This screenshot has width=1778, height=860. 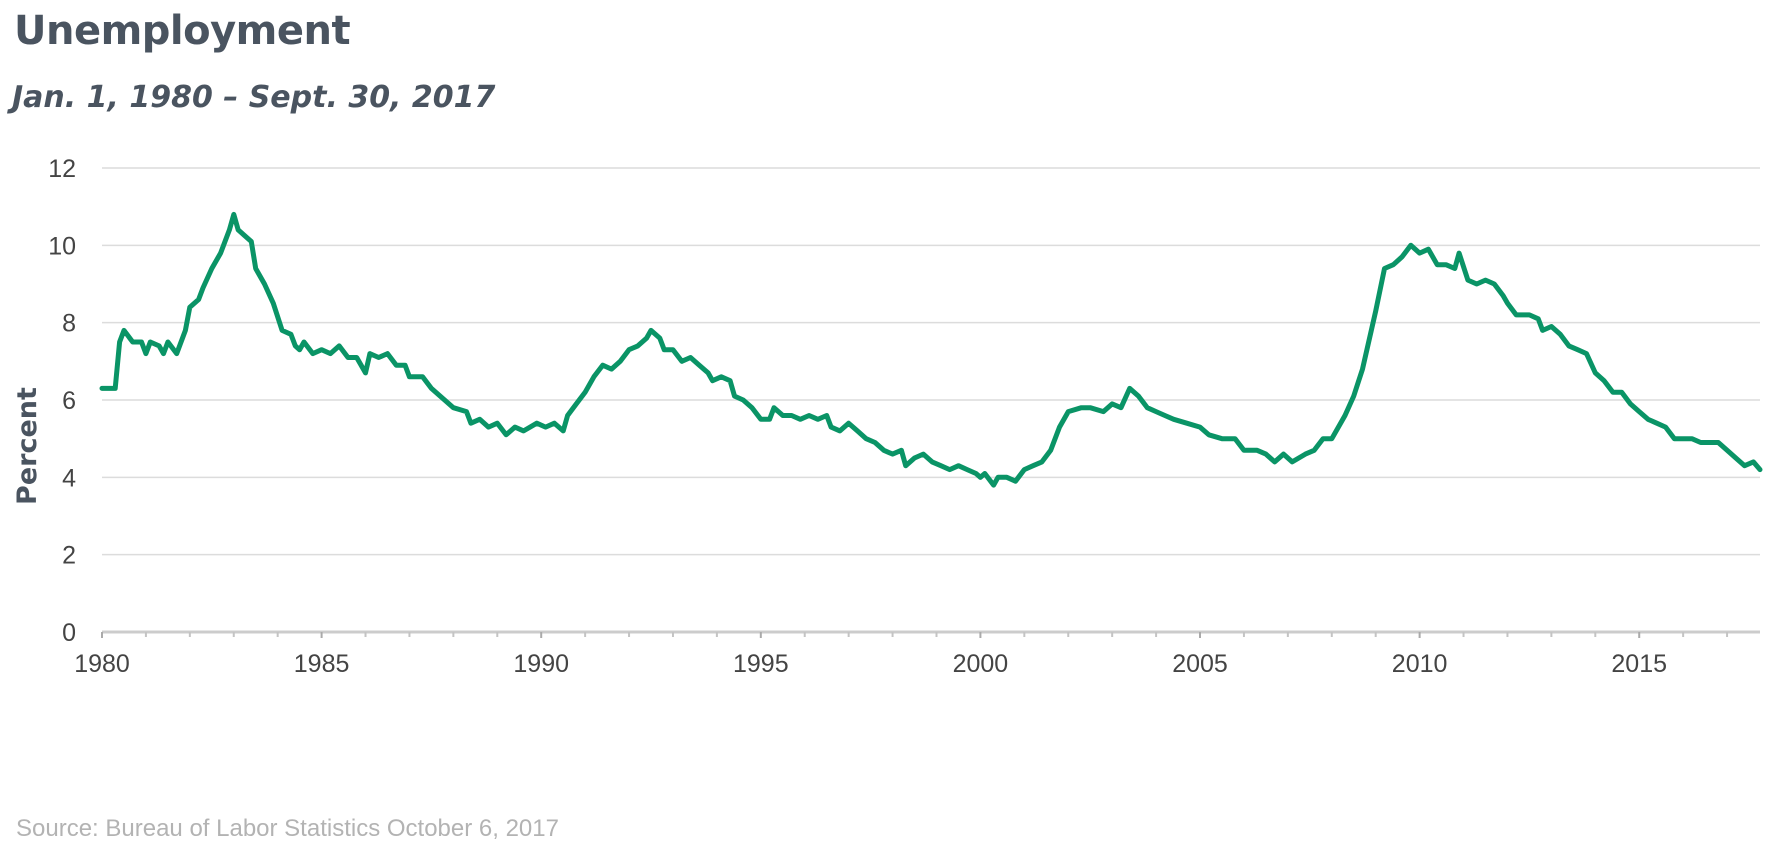 I want to click on x-tick-label: 1985, so click(x=322, y=664).